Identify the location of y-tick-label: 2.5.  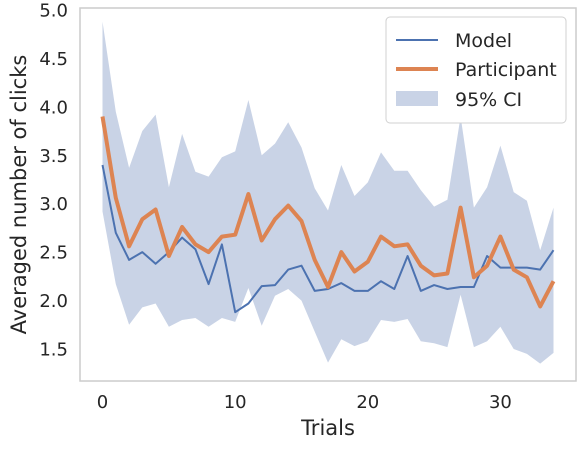
(53, 253).